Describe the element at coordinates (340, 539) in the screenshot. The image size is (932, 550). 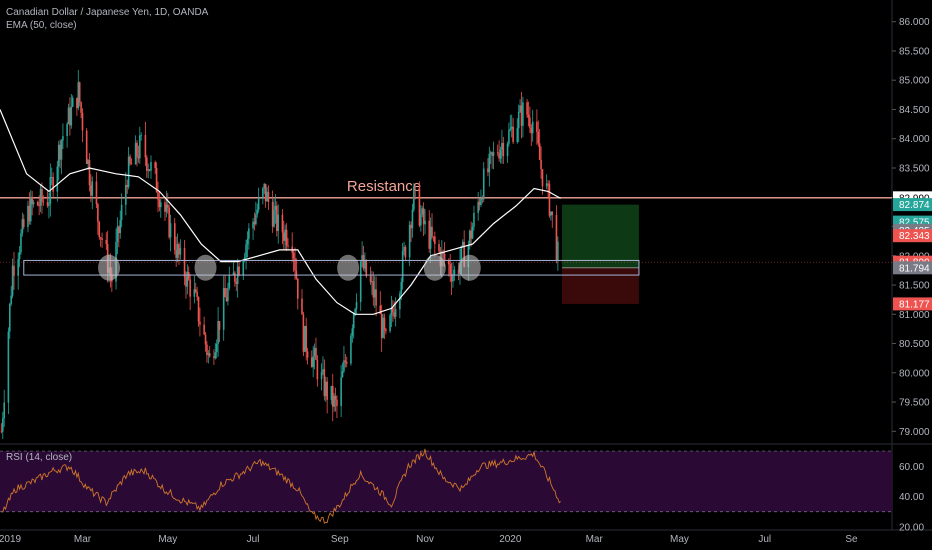
I see `time-tick-label: Sep` at that location.